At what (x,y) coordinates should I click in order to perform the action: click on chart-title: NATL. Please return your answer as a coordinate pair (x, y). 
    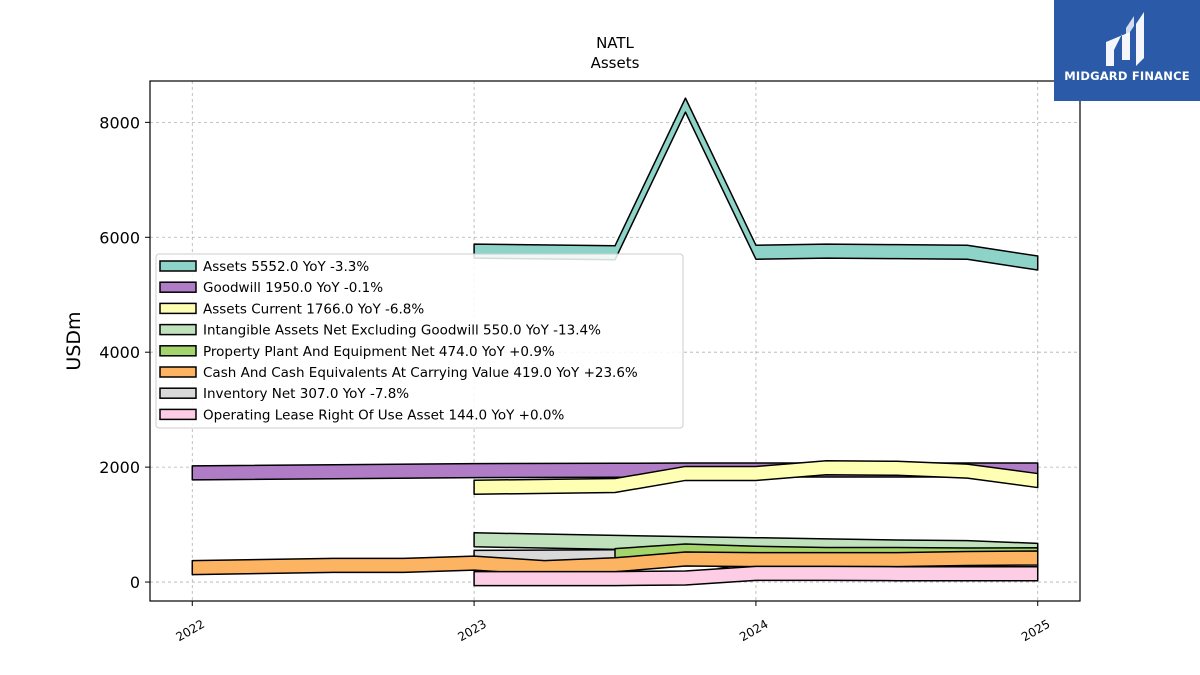
    Looking at the image, I should click on (615, 43).